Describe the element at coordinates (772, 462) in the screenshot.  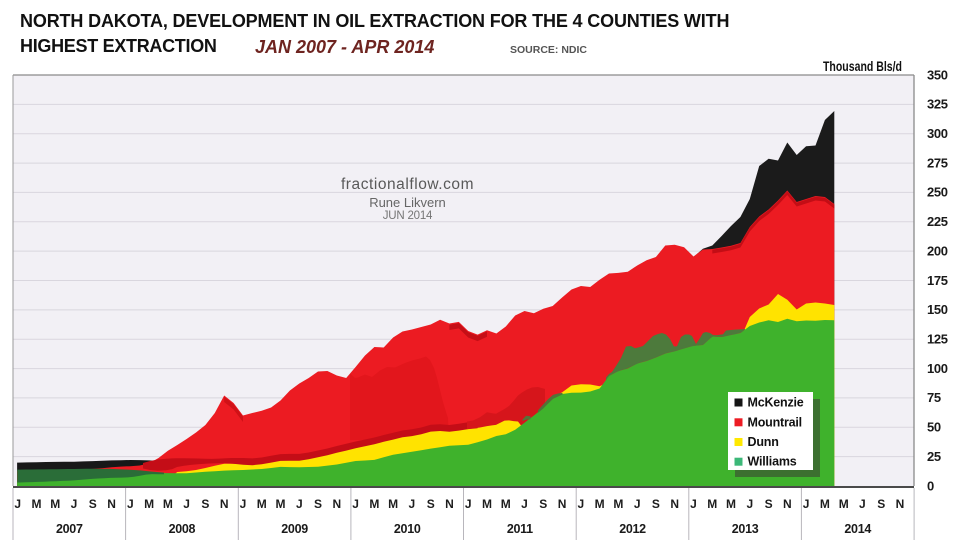
I see `svg-text: Williams` at that location.